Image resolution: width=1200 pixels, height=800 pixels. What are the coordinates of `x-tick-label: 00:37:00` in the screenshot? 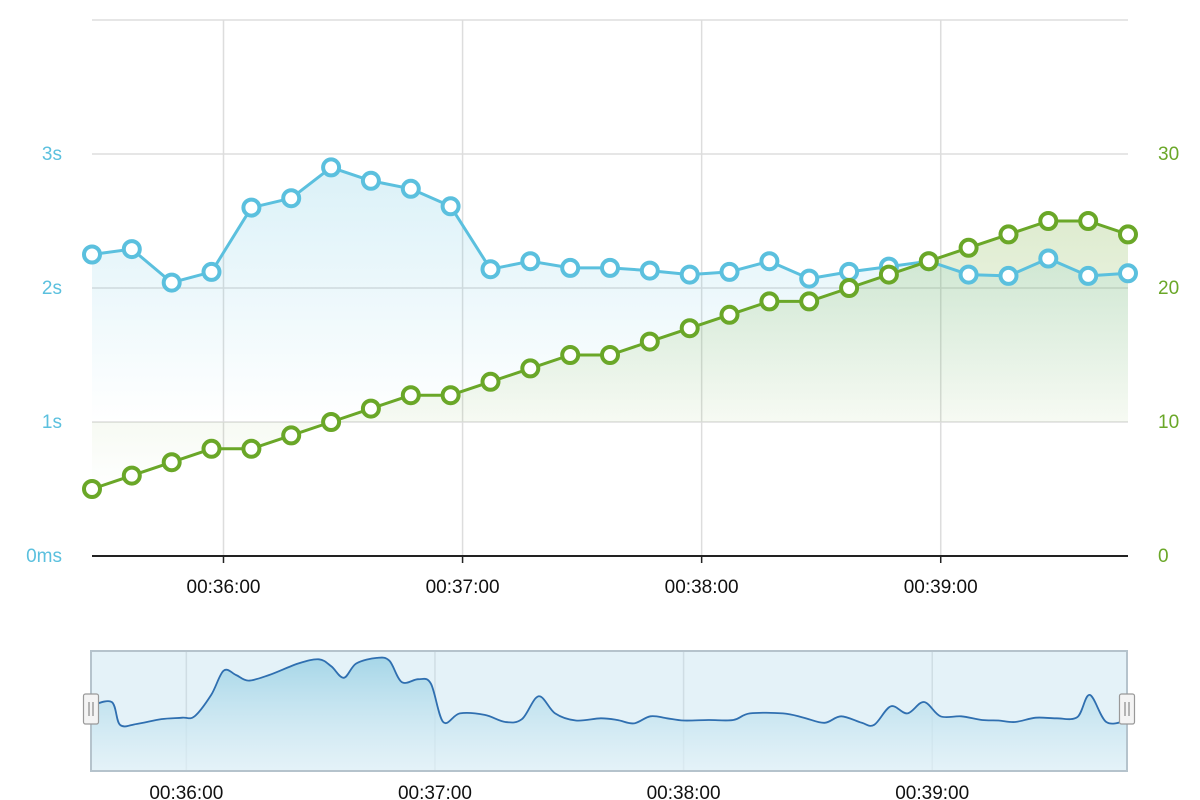 It's located at (463, 587).